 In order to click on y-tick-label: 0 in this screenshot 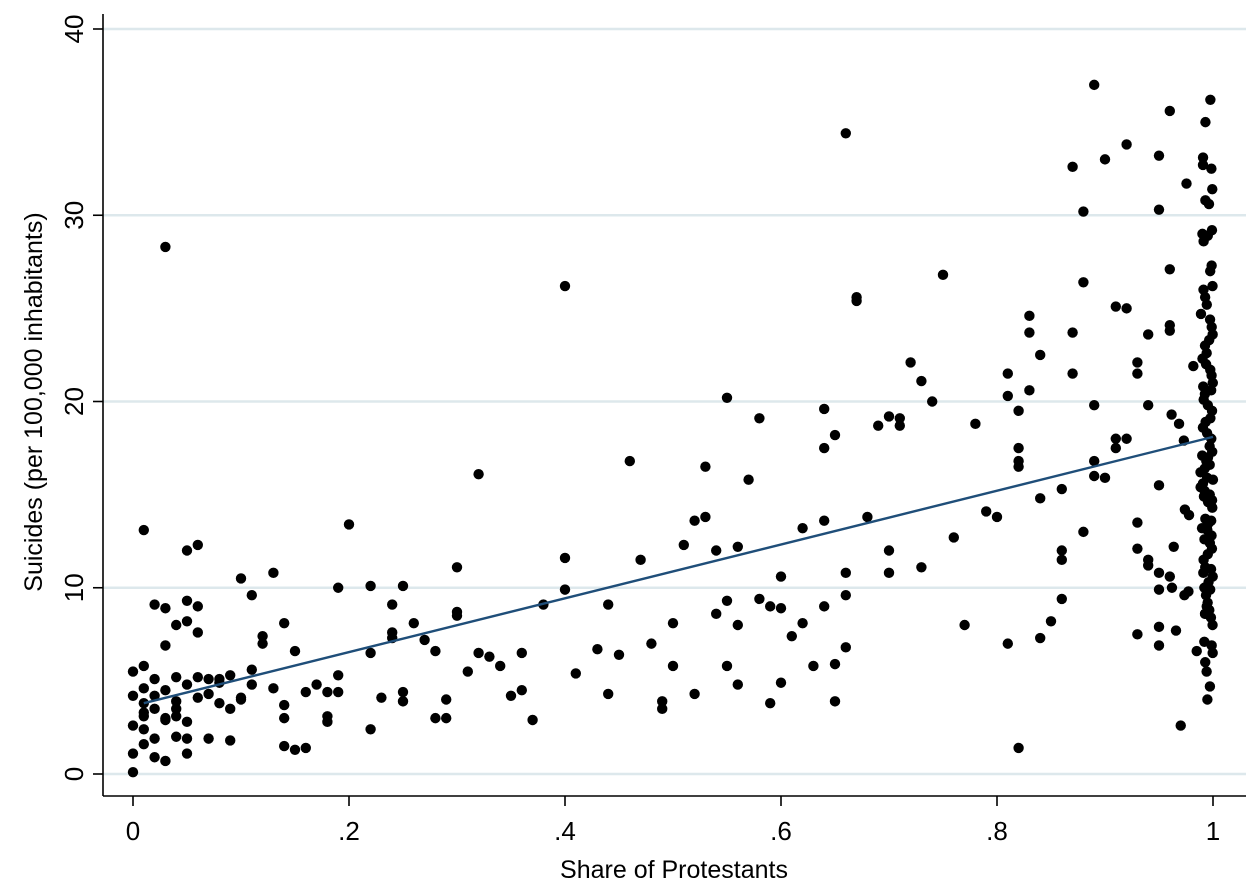, I will do `click(74, 774)`.